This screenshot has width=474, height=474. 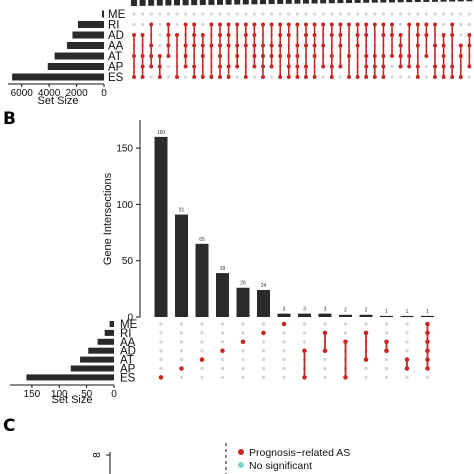 What do you see at coordinates (59, 394) in the screenshot?
I see `set-size-tick-label: 100` at bounding box center [59, 394].